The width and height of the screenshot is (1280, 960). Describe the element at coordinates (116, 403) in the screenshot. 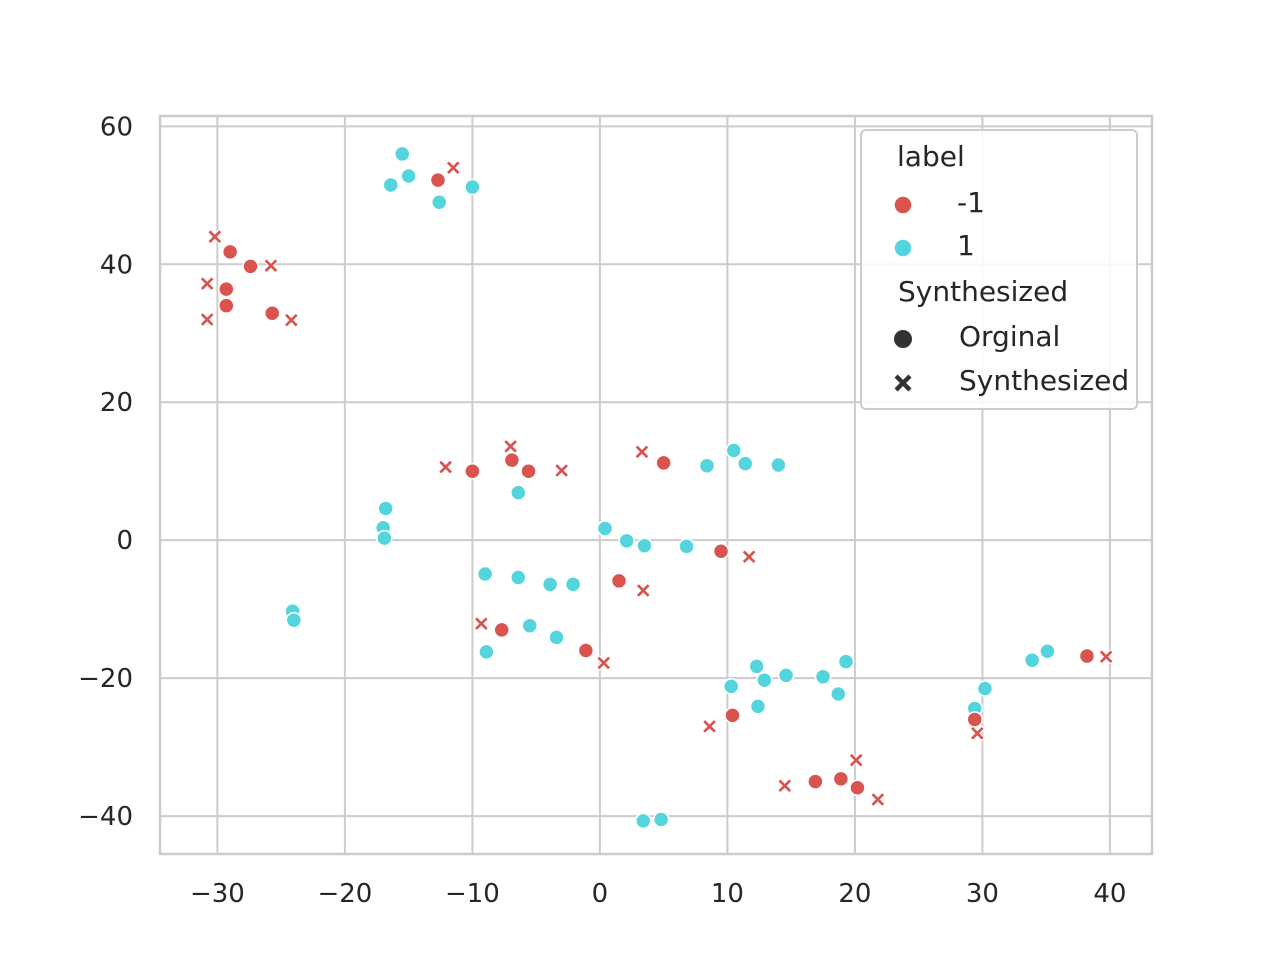

I see `y-tick-label: 20` at that location.